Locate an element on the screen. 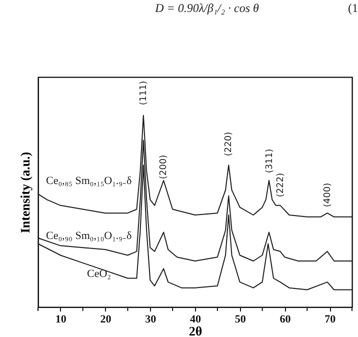 Image resolution: width=358 pixels, height=337 pixels. text: (111) is located at coordinates (144, 93).